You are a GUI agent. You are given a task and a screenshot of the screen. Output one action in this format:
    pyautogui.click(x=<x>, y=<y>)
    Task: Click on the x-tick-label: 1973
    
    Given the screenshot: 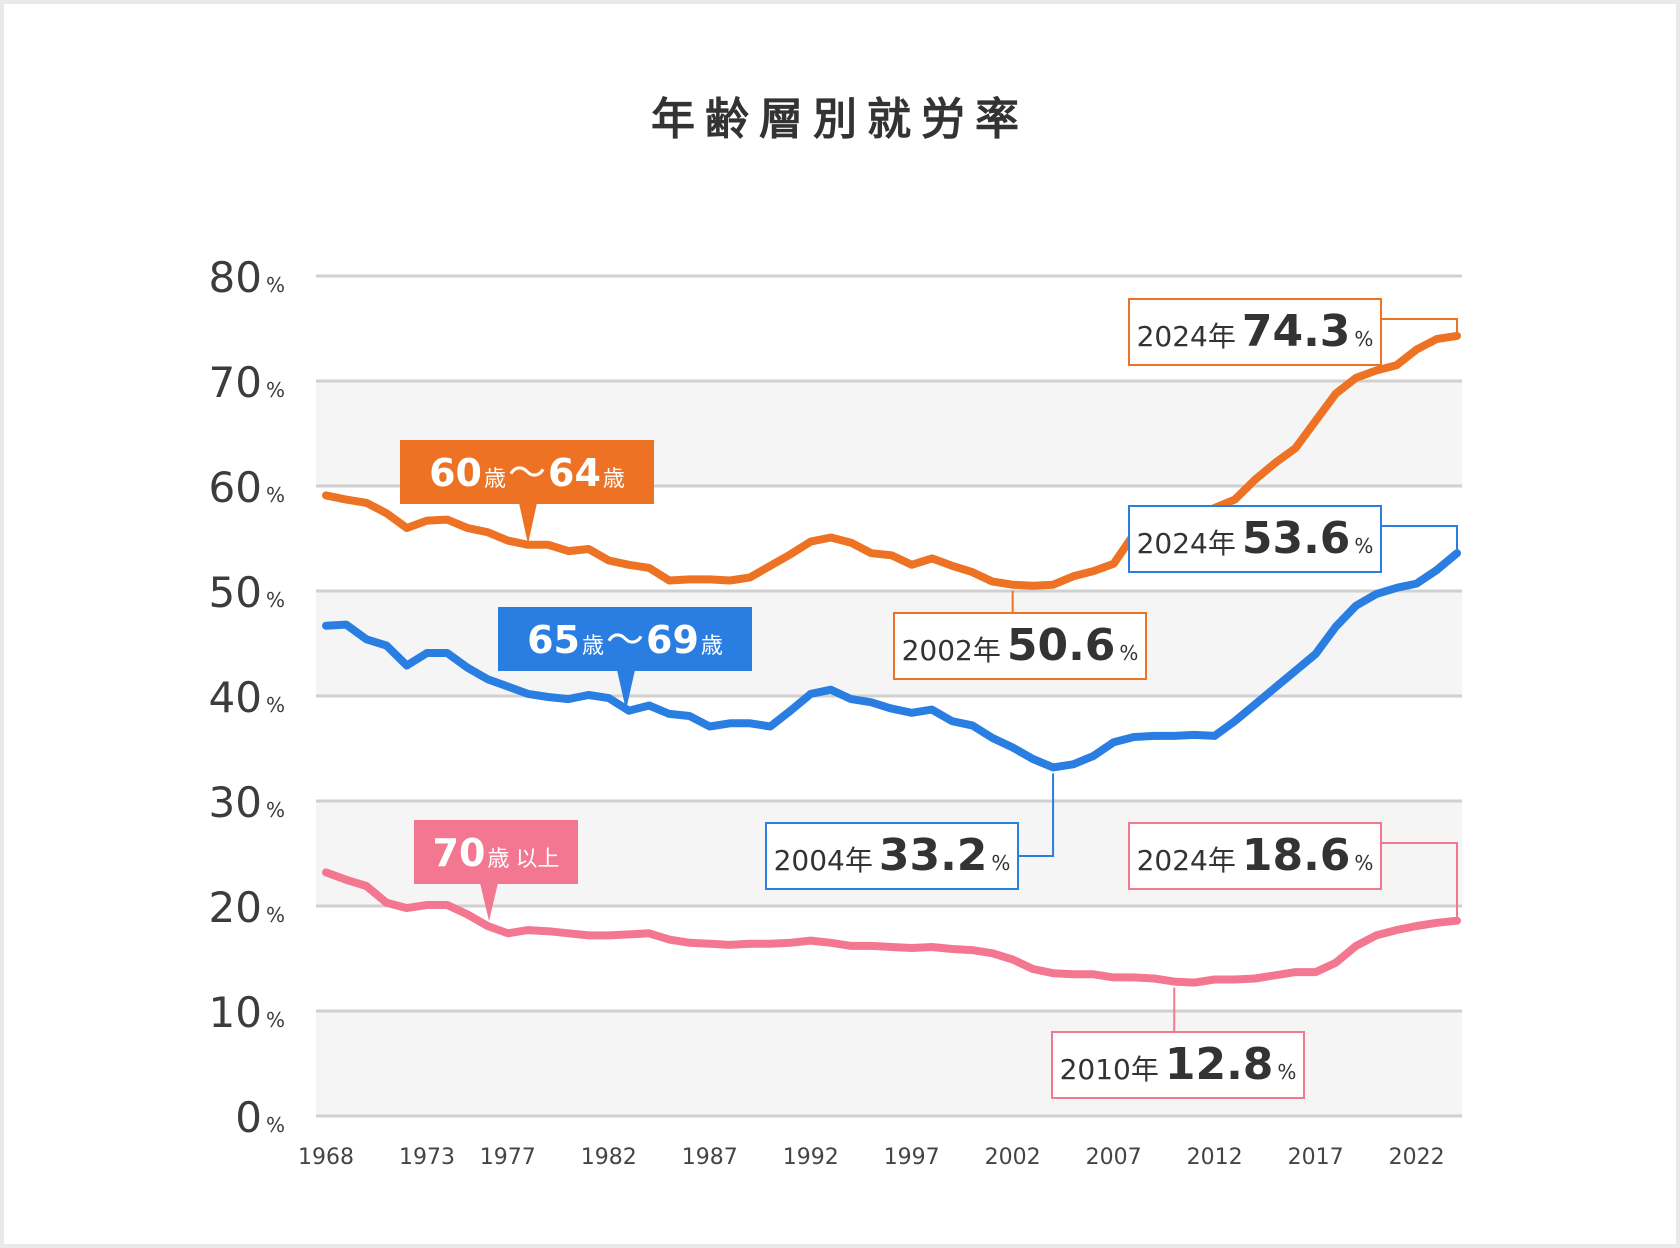 What is the action you would take?
    pyautogui.click(x=427, y=1157)
    